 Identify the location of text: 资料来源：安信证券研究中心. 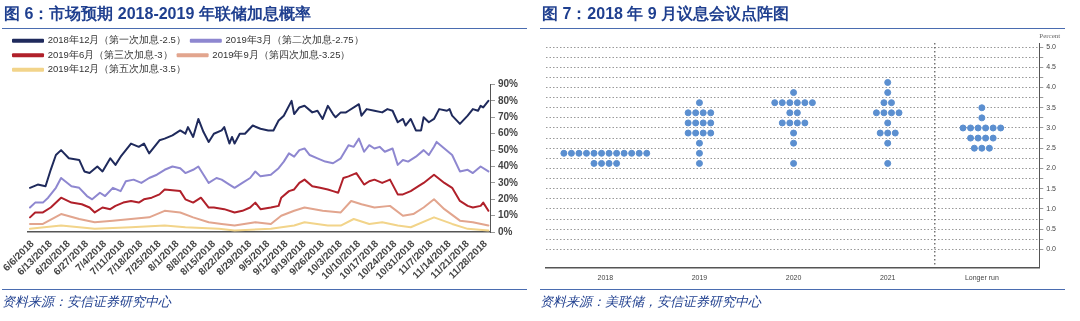
(264, 300).